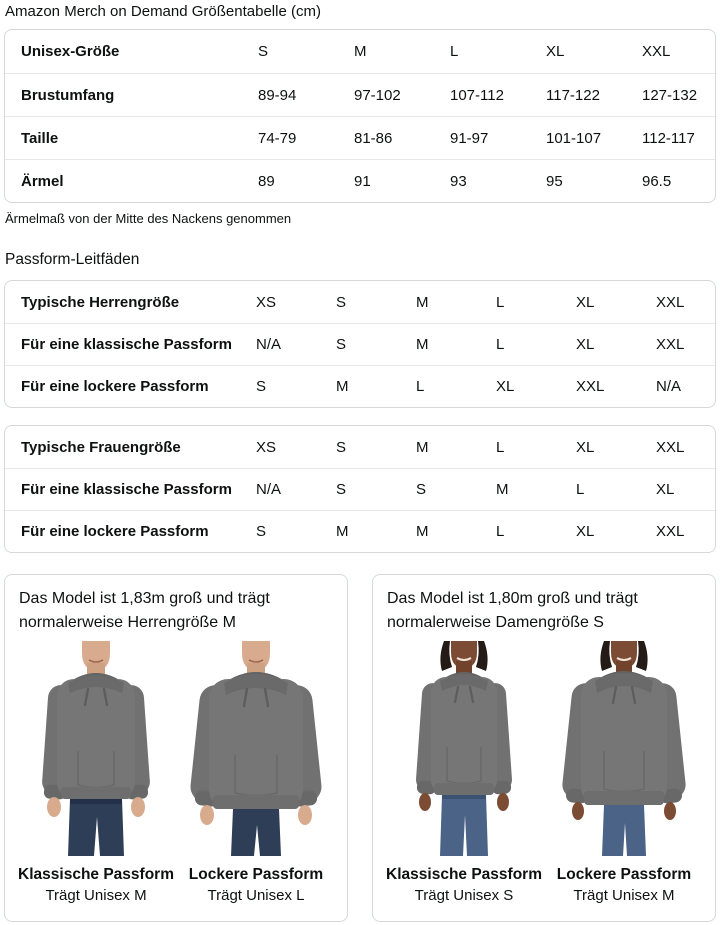  I want to click on table-cell: 89-94, so click(277, 95).